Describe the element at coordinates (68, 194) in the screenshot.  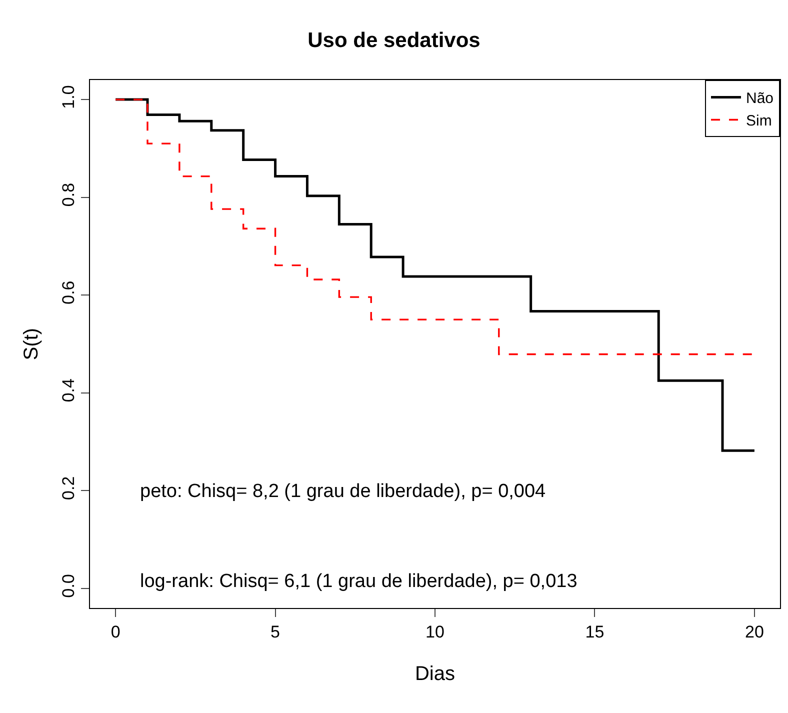
I see `y-tick-label: 0.8` at that location.